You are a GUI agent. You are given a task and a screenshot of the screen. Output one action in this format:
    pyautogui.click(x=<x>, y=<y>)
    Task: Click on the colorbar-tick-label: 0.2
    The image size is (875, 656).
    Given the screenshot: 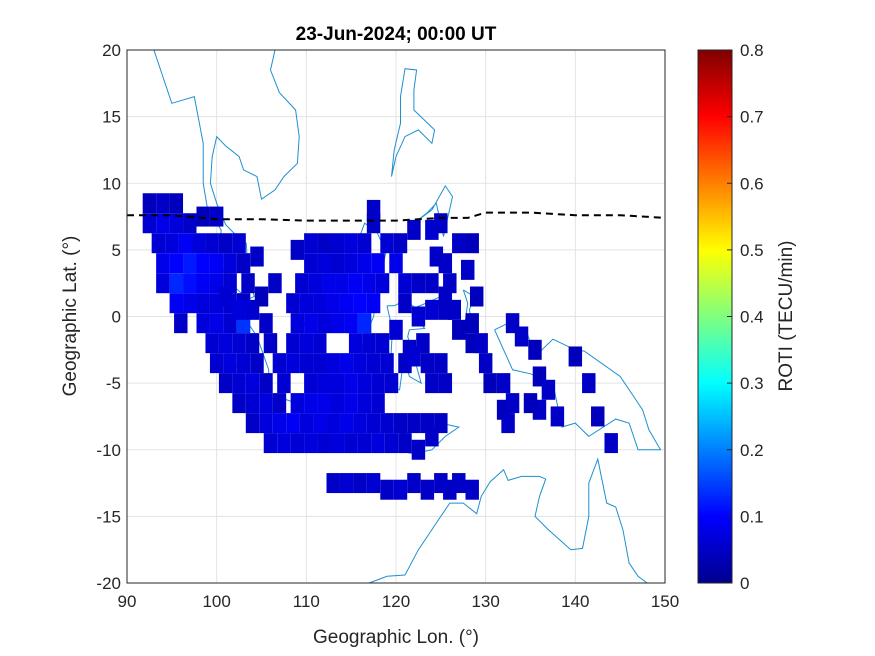 What is the action you would take?
    pyautogui.click(x=752, y=450)
    